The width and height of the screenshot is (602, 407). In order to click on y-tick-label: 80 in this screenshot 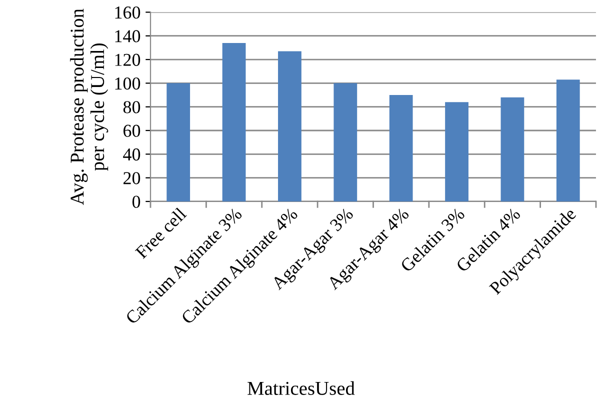, I will do `click(131, 107)`.